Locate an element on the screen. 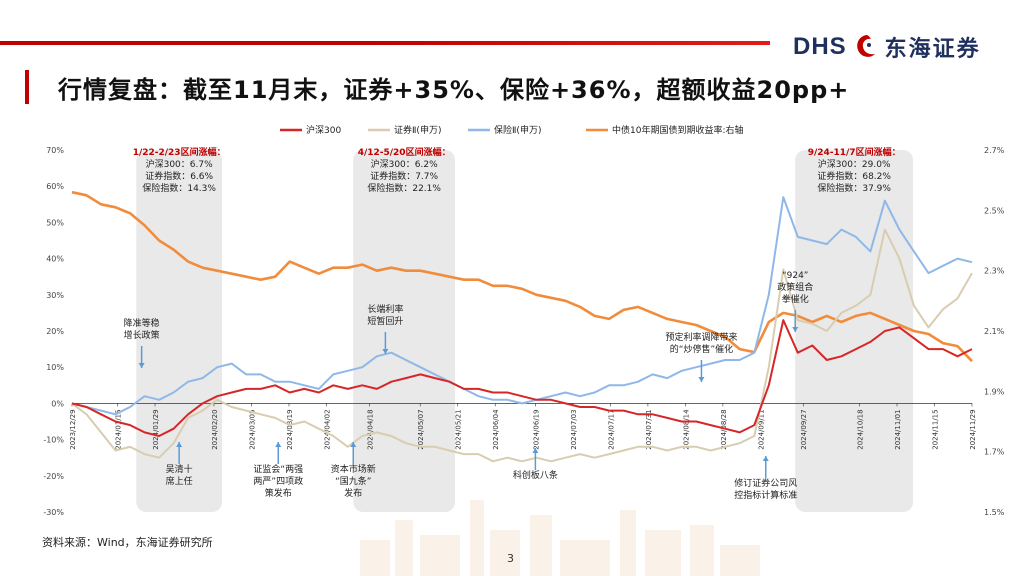 The height and width of the screenshot is (576, 1024). shaded-period-stat: 保险指数：22.1% is located at coordinates (404, 188).